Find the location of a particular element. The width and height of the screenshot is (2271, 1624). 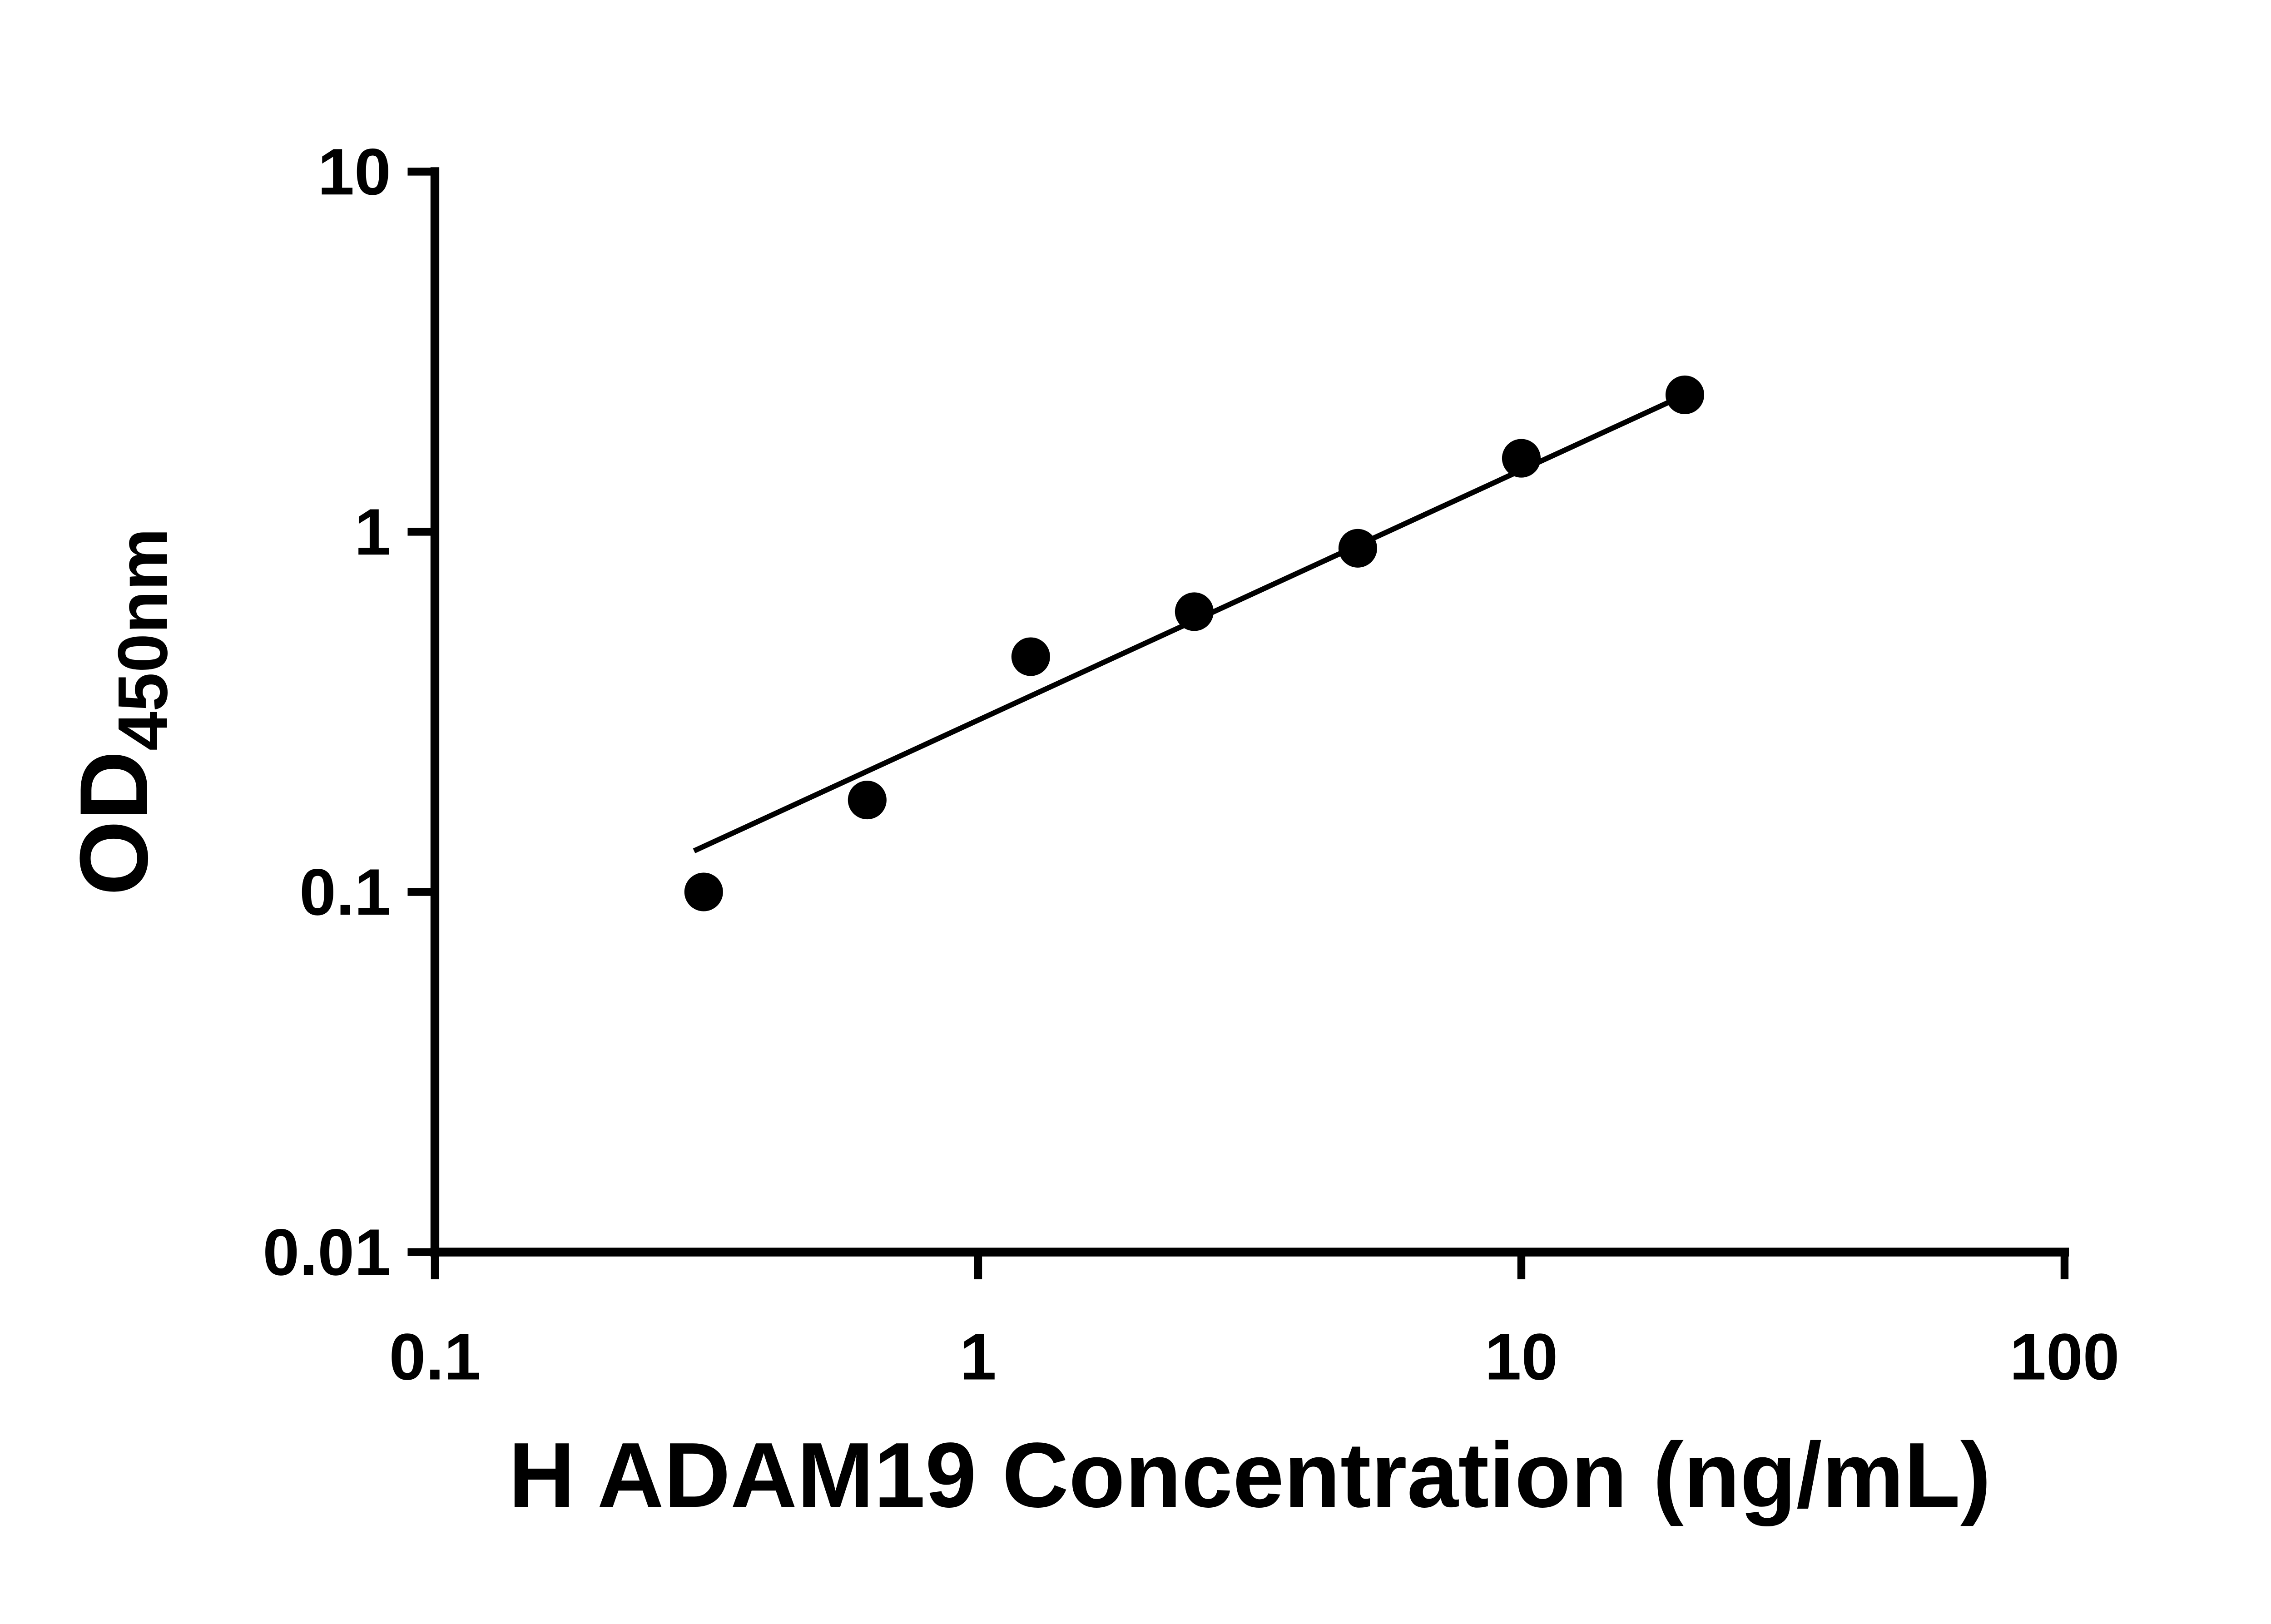

y-axis-title: OD450nm is located at coordinates (121, 712).